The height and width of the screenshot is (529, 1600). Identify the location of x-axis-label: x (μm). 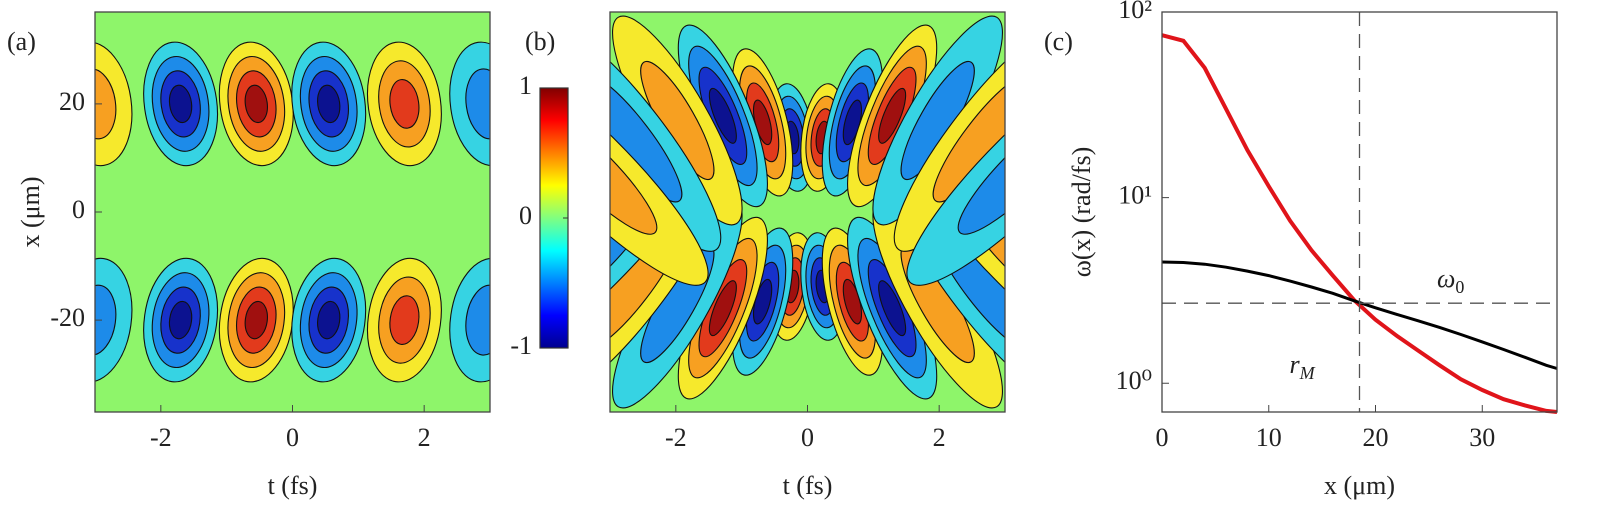
(1359, 485).